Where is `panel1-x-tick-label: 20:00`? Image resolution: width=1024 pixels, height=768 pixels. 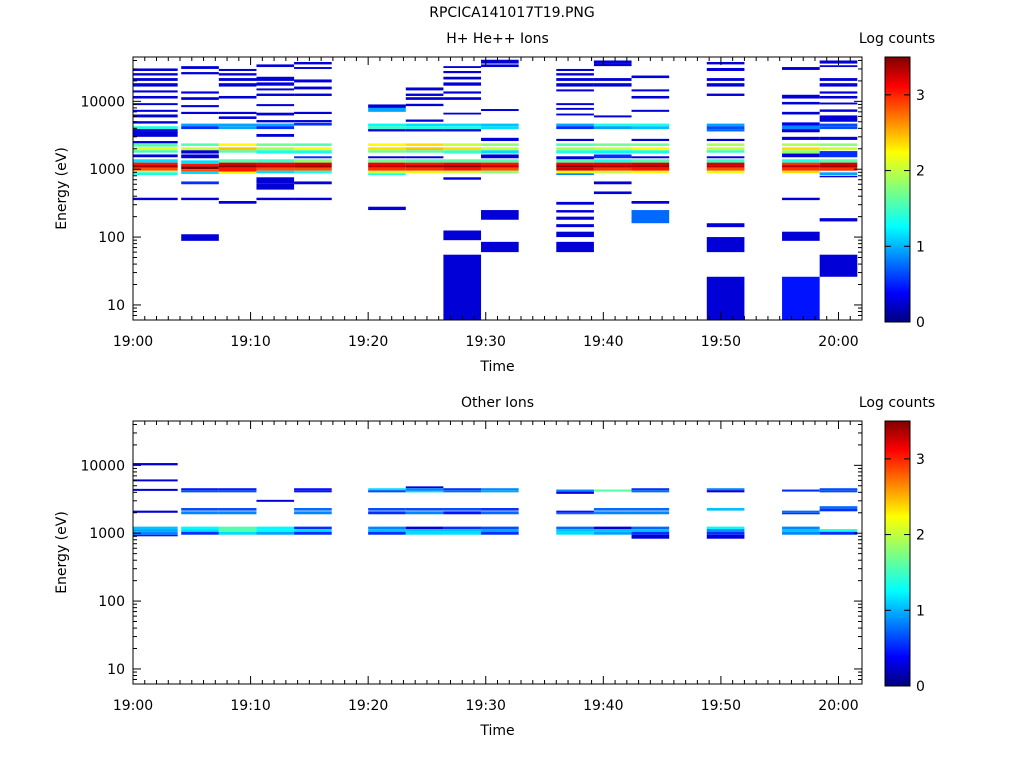
panel1-x-tick-label: 20:00 is located at coordinates (838, 342).